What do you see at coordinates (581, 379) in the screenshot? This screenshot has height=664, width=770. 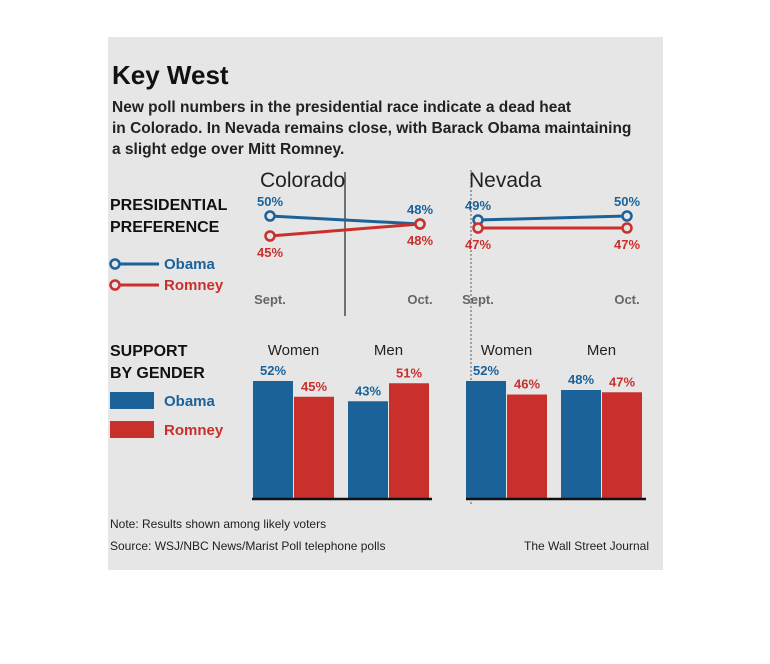 I see `bar-value-label-obama-men-nevada: 48%` at bounding box center [581, 379].